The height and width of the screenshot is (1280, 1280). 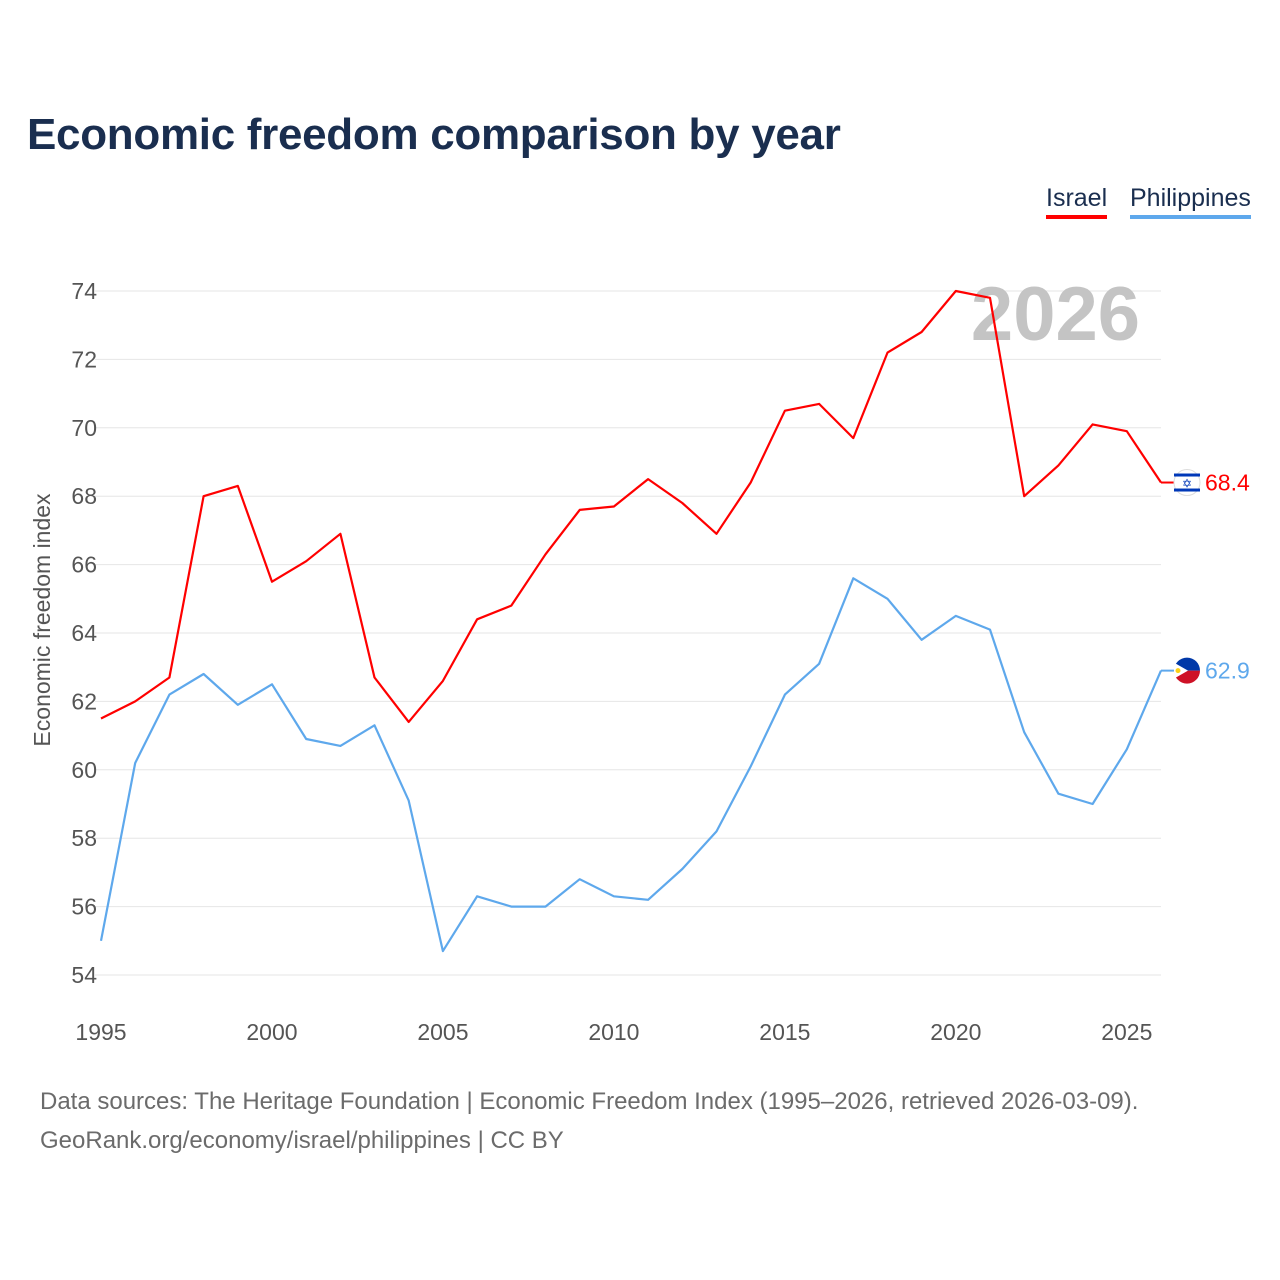 I want to click on flag-triangle, so click(x=1181, y=670).